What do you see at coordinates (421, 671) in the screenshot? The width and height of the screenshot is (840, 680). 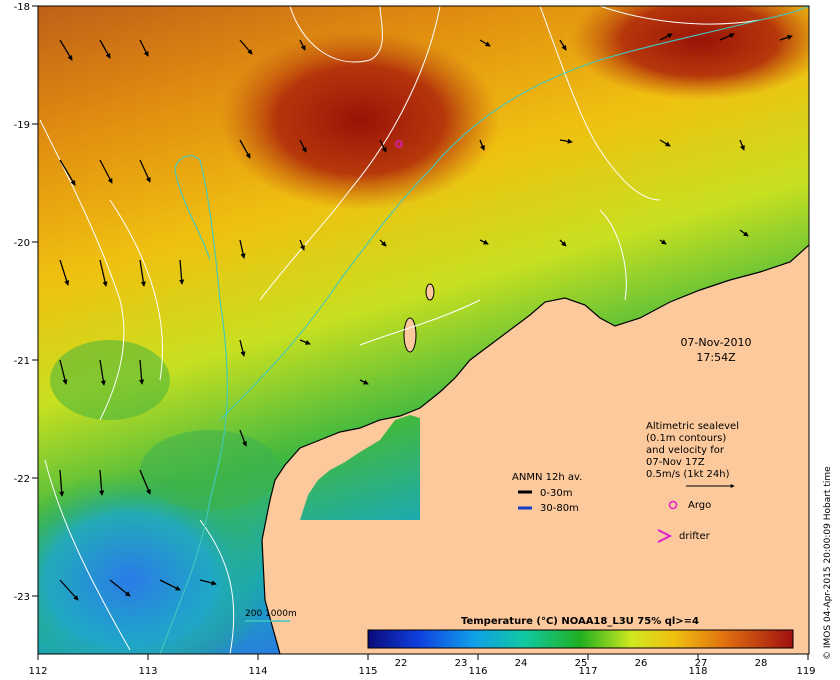 I see `lon-tick-labels: 112 113 114 115 116 117 118 119` at bounding box center [421, 671].